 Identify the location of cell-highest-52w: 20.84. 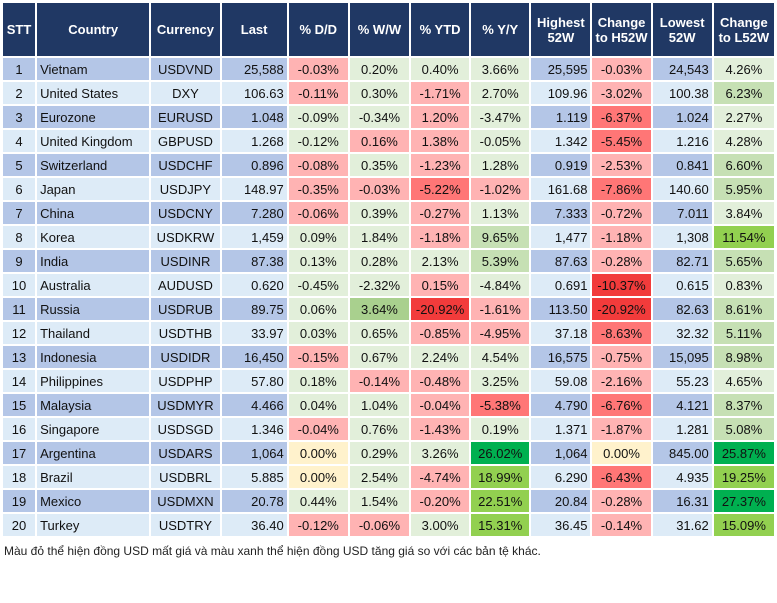
(561, 501).